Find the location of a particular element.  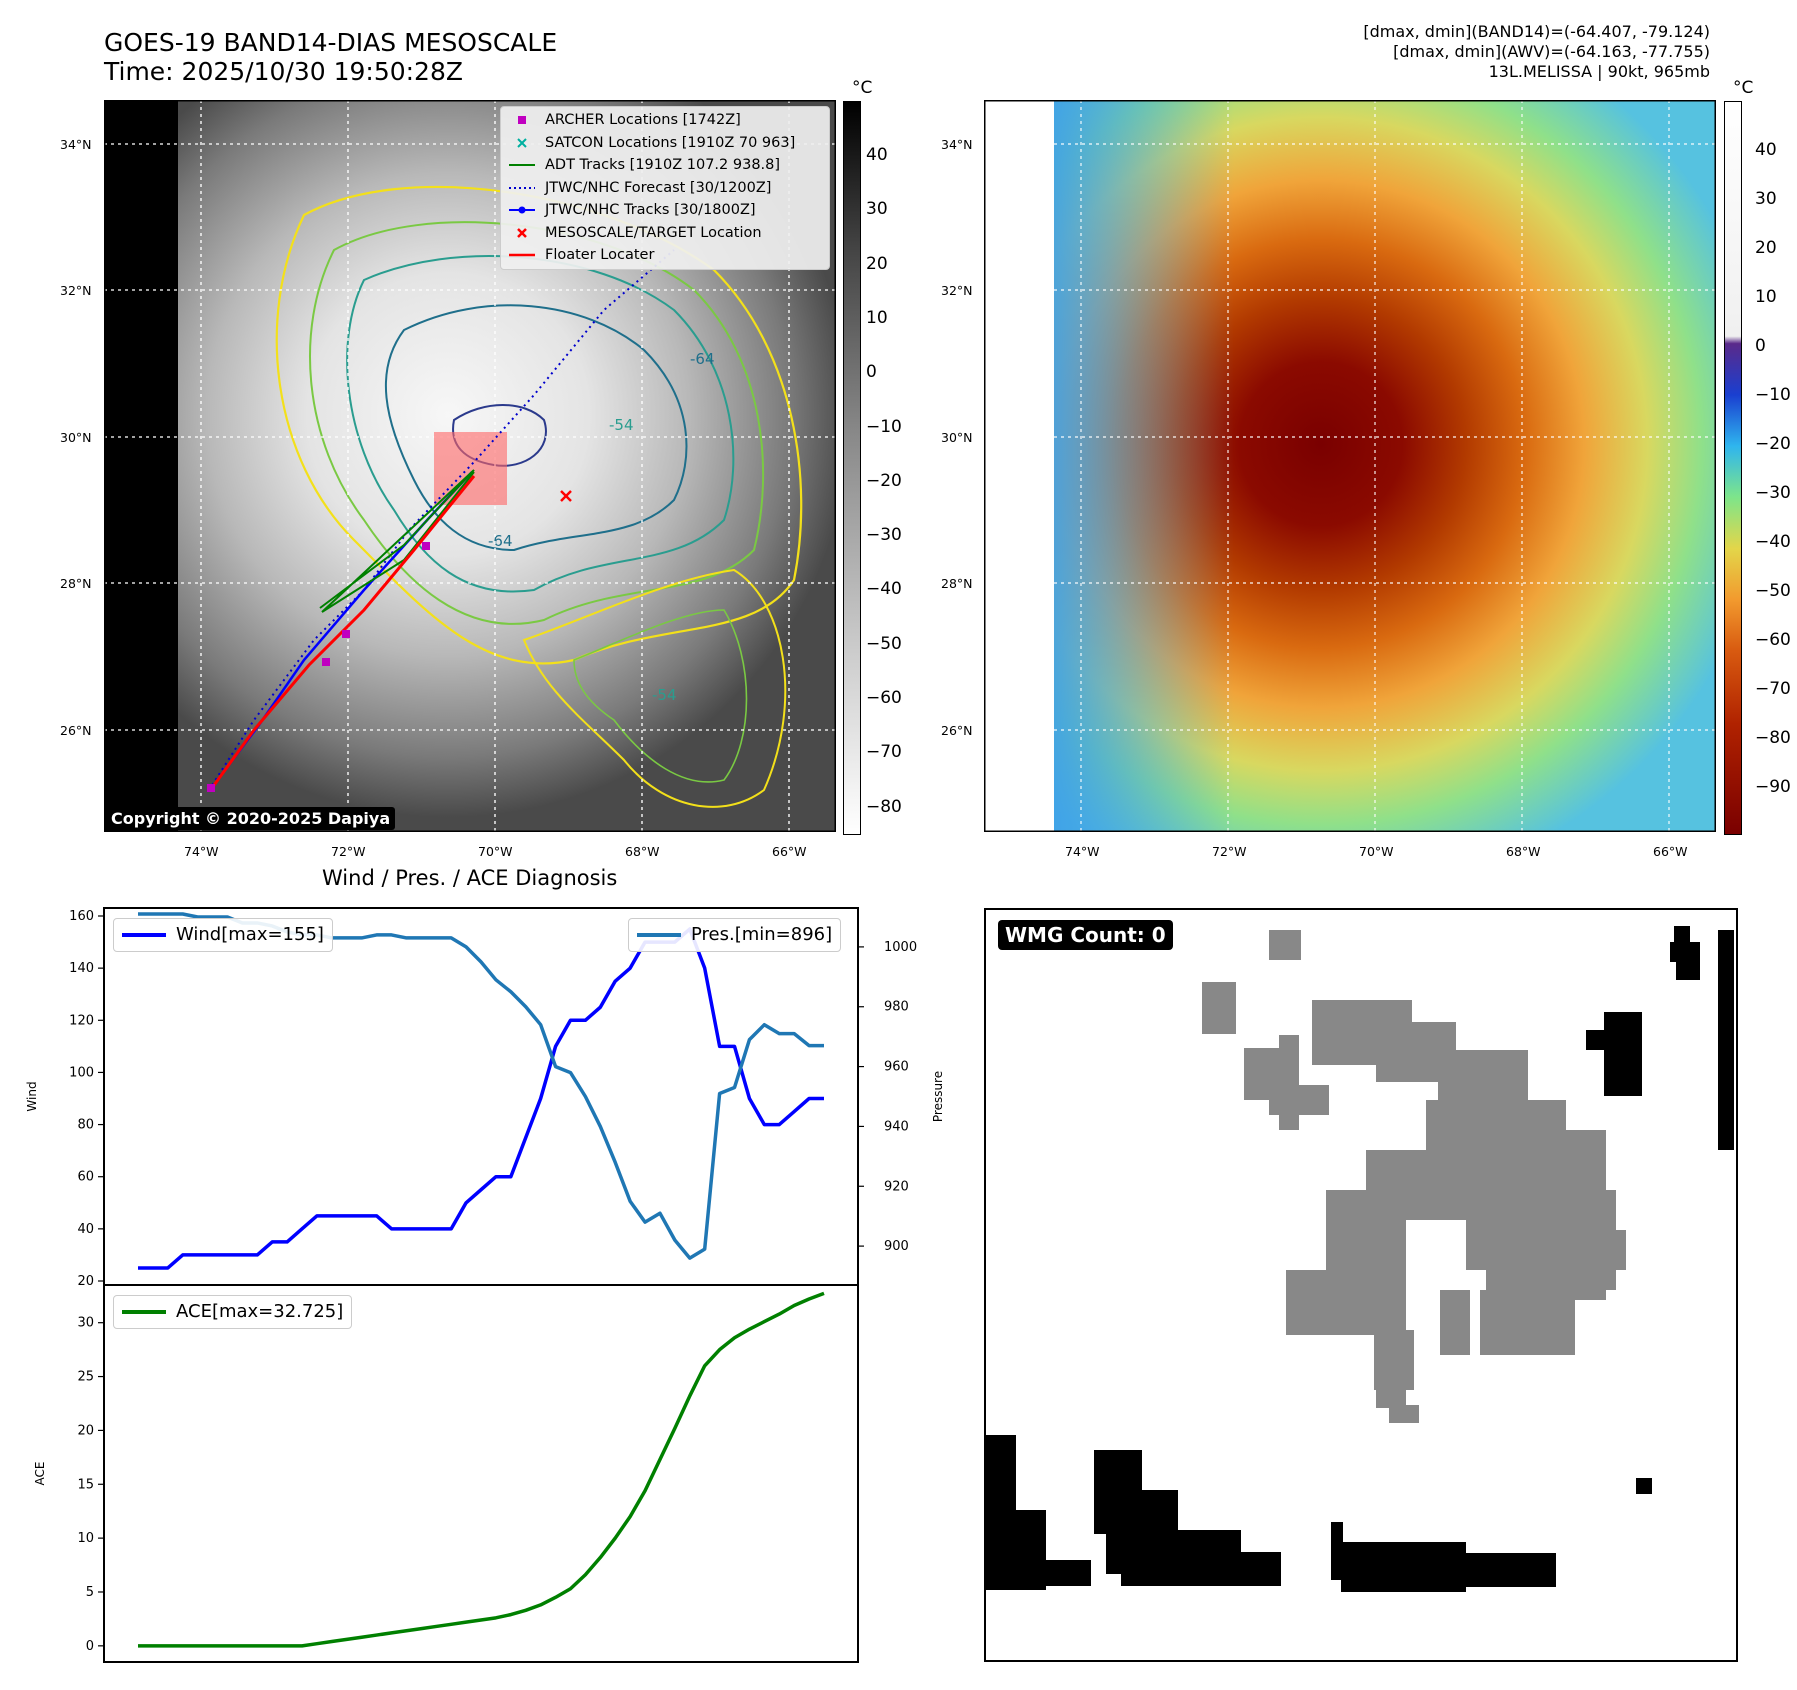

ace-tick-label: 5 is located at coordinates (90, 1592).